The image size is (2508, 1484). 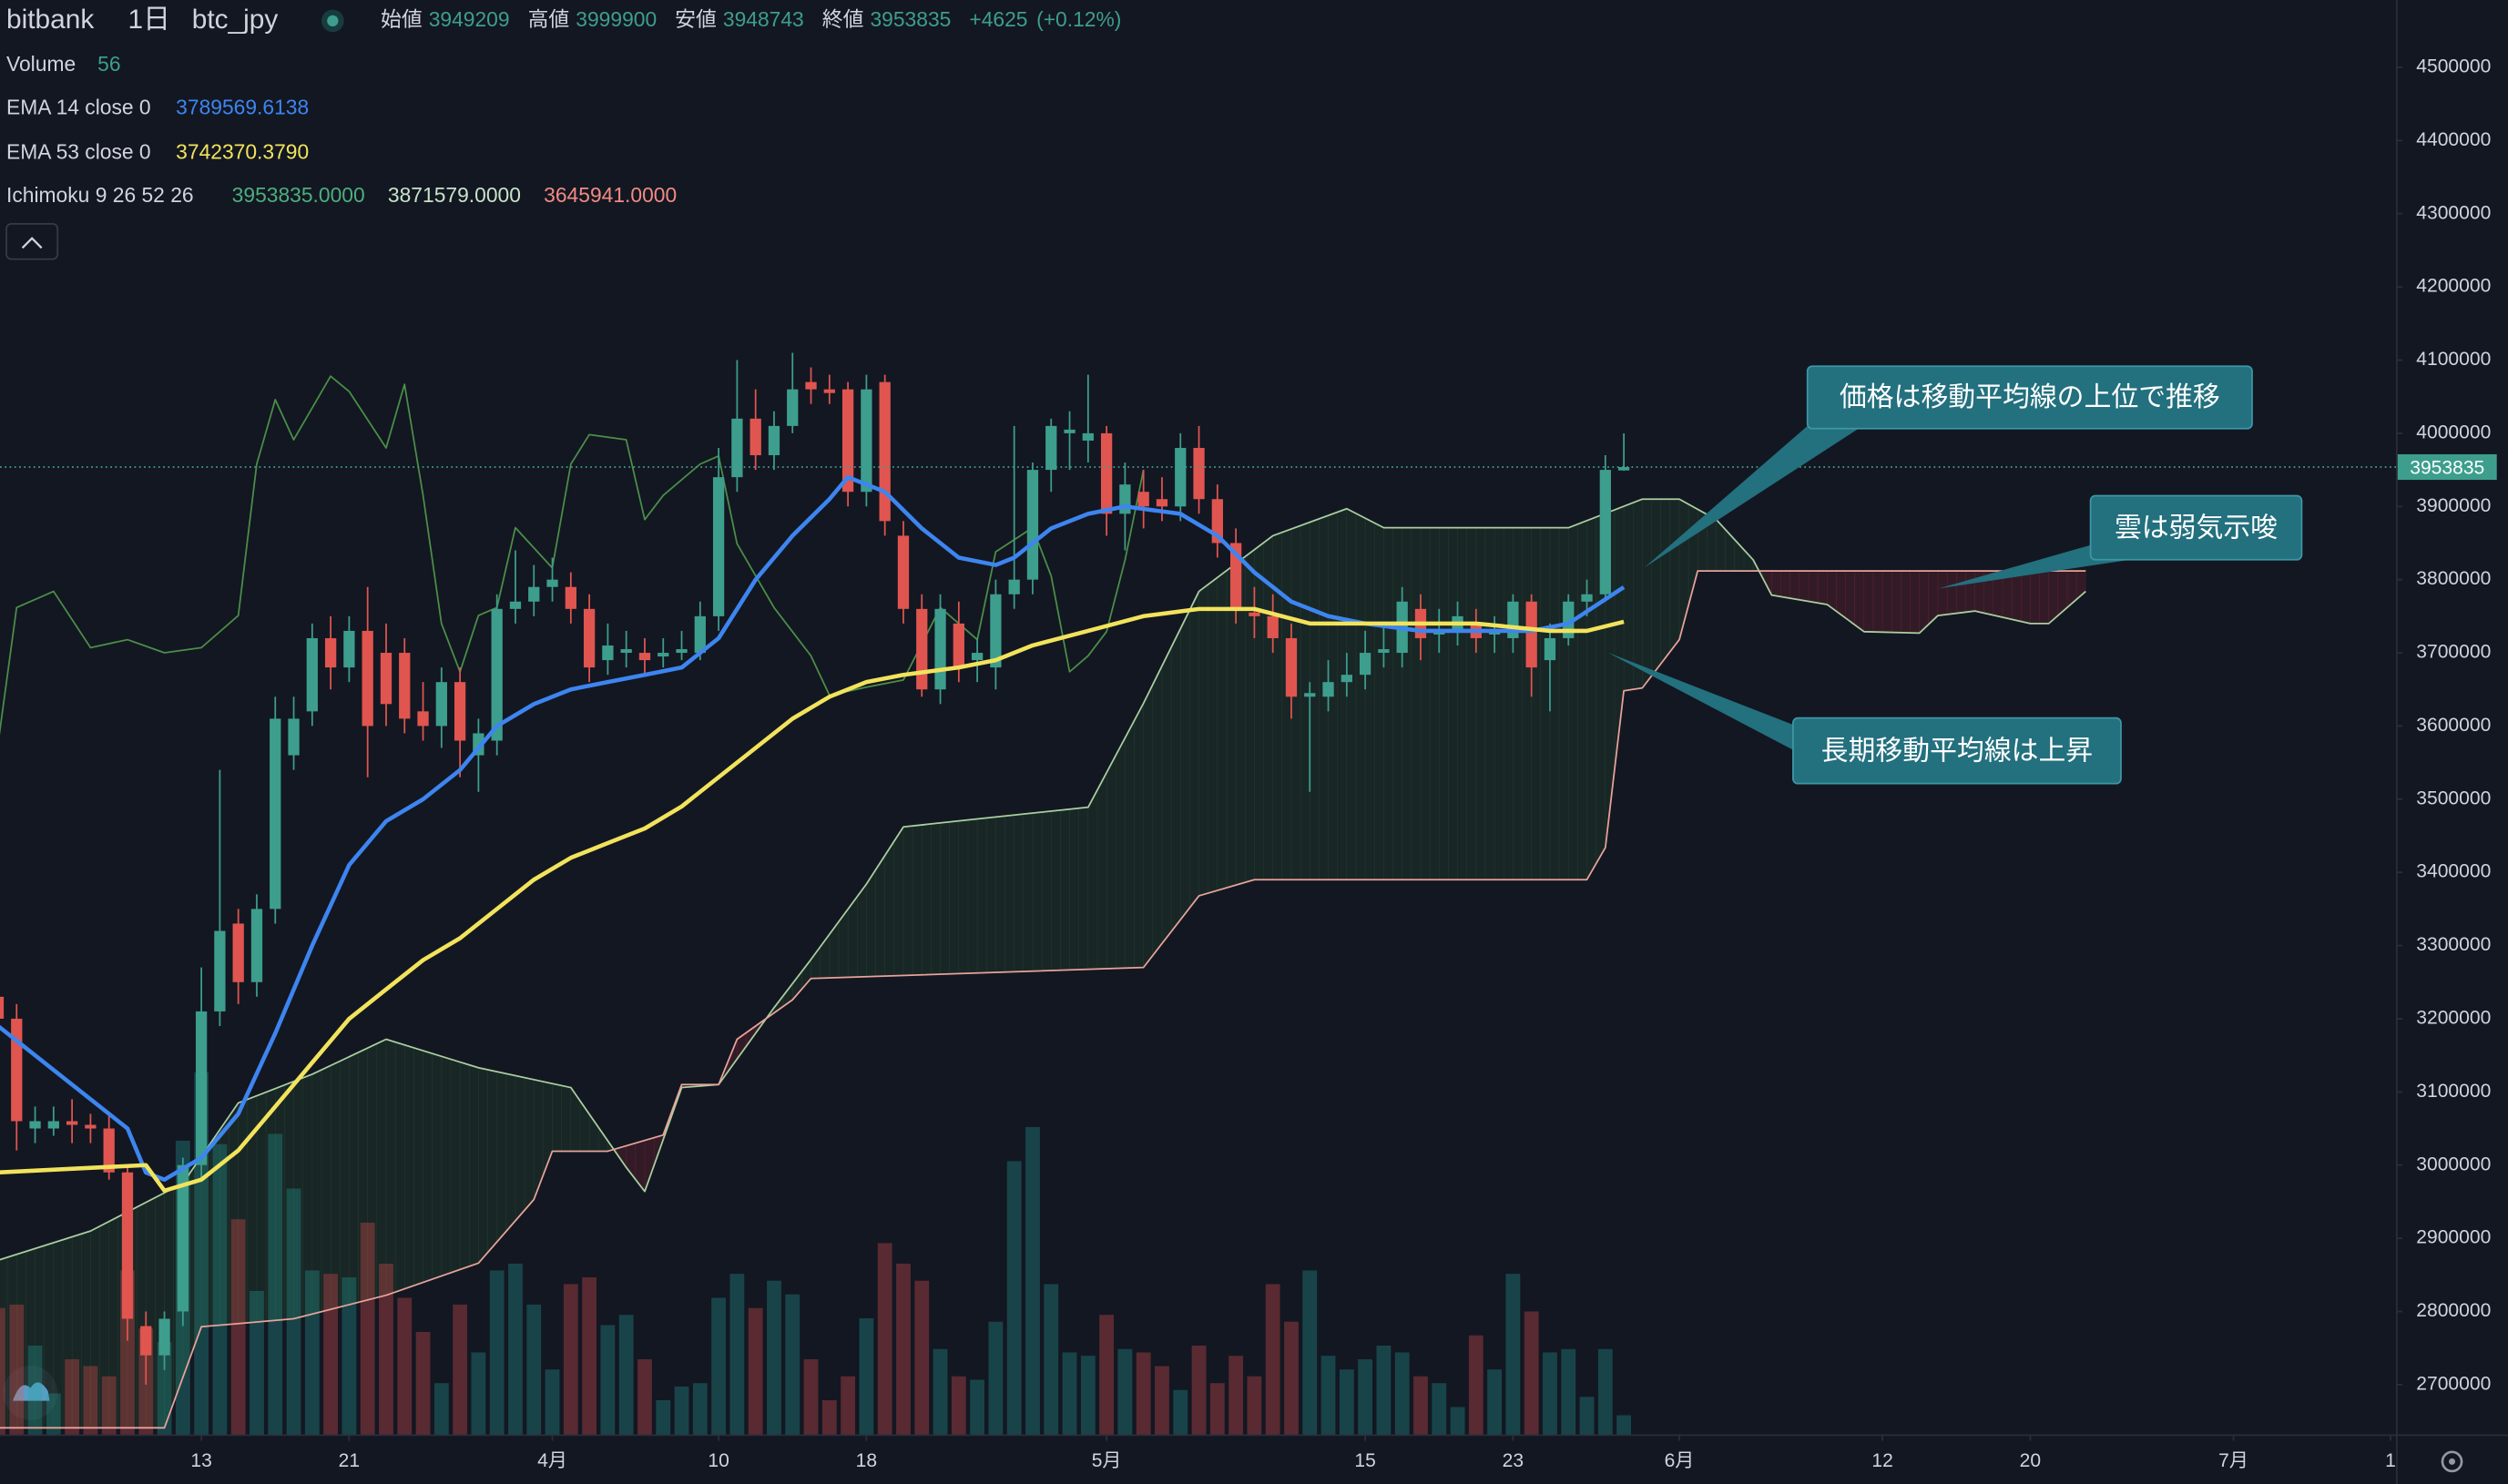 What do you see at coordinates (2453, 578) in the screenshot?
I see `y-tick-label: 3800000` at bounding box center [2453, 578].